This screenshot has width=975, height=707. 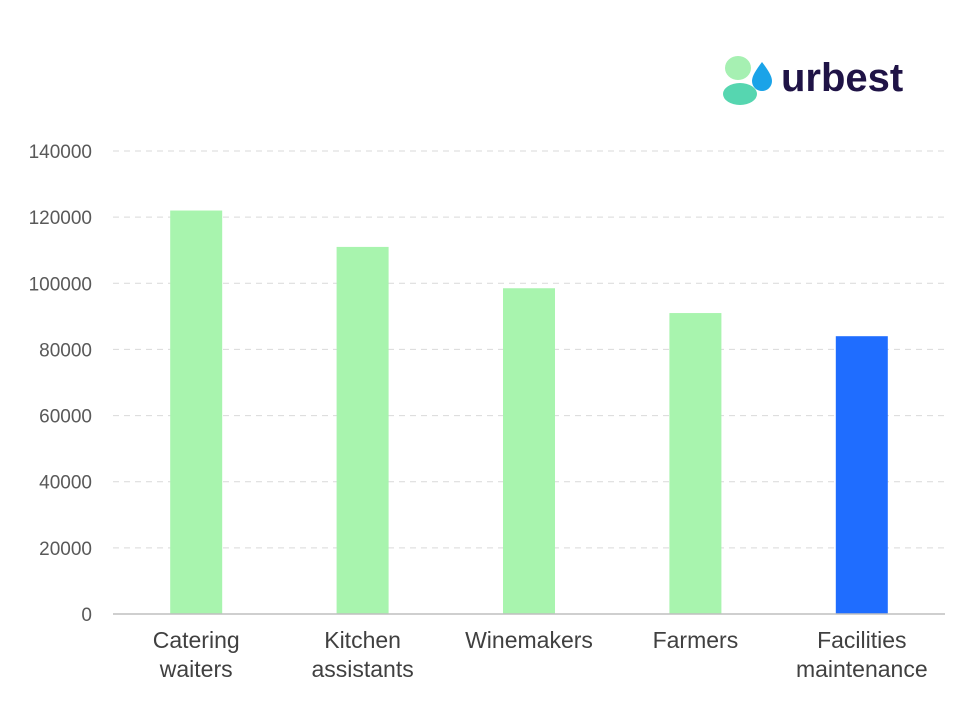 What do you see at coordinates (65, 350) in the screenshot?
I see `y-tick-label: 80000` at bounding box center [65, 350].